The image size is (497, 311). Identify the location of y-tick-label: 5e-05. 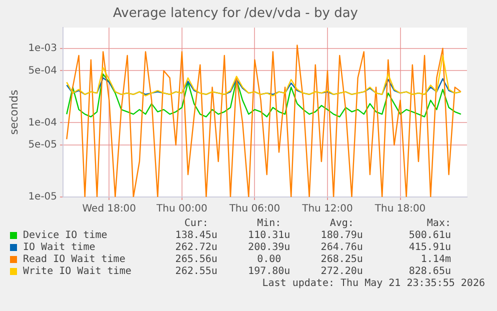
(43, 145).